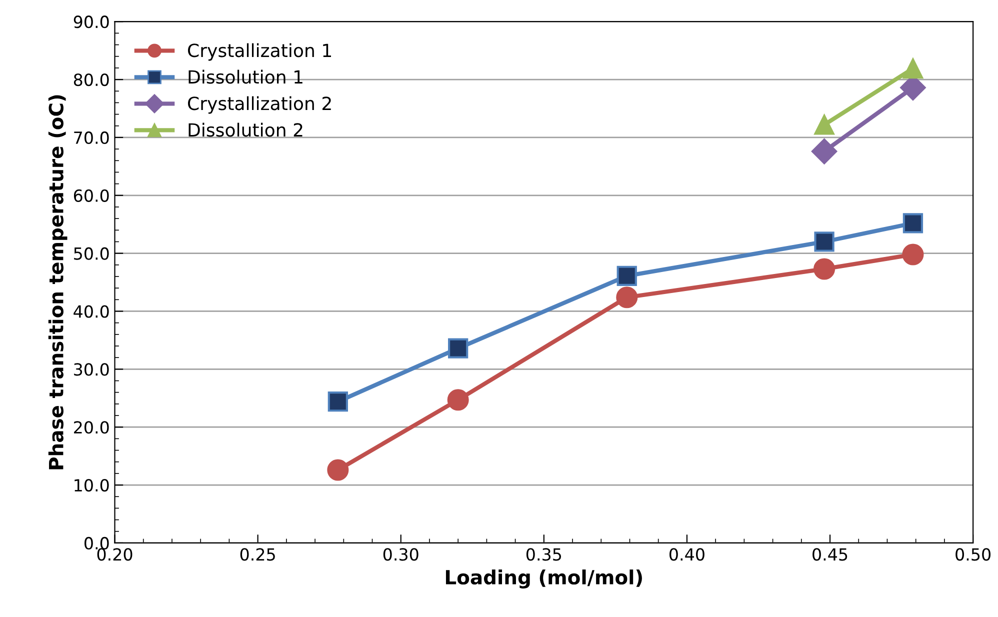 The image size is (998, 617). Describe the element at coordinates (58, 282) in the screenshot. I see `y-axis-title: Phase transition temperature (oC)` at that location.